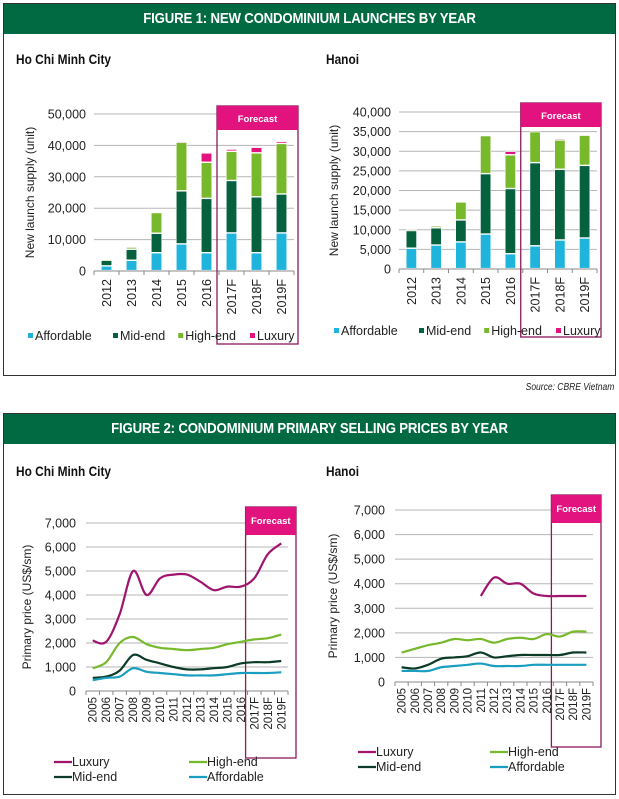  I want to click on bar-high-end-2017f, so click(535, 147).